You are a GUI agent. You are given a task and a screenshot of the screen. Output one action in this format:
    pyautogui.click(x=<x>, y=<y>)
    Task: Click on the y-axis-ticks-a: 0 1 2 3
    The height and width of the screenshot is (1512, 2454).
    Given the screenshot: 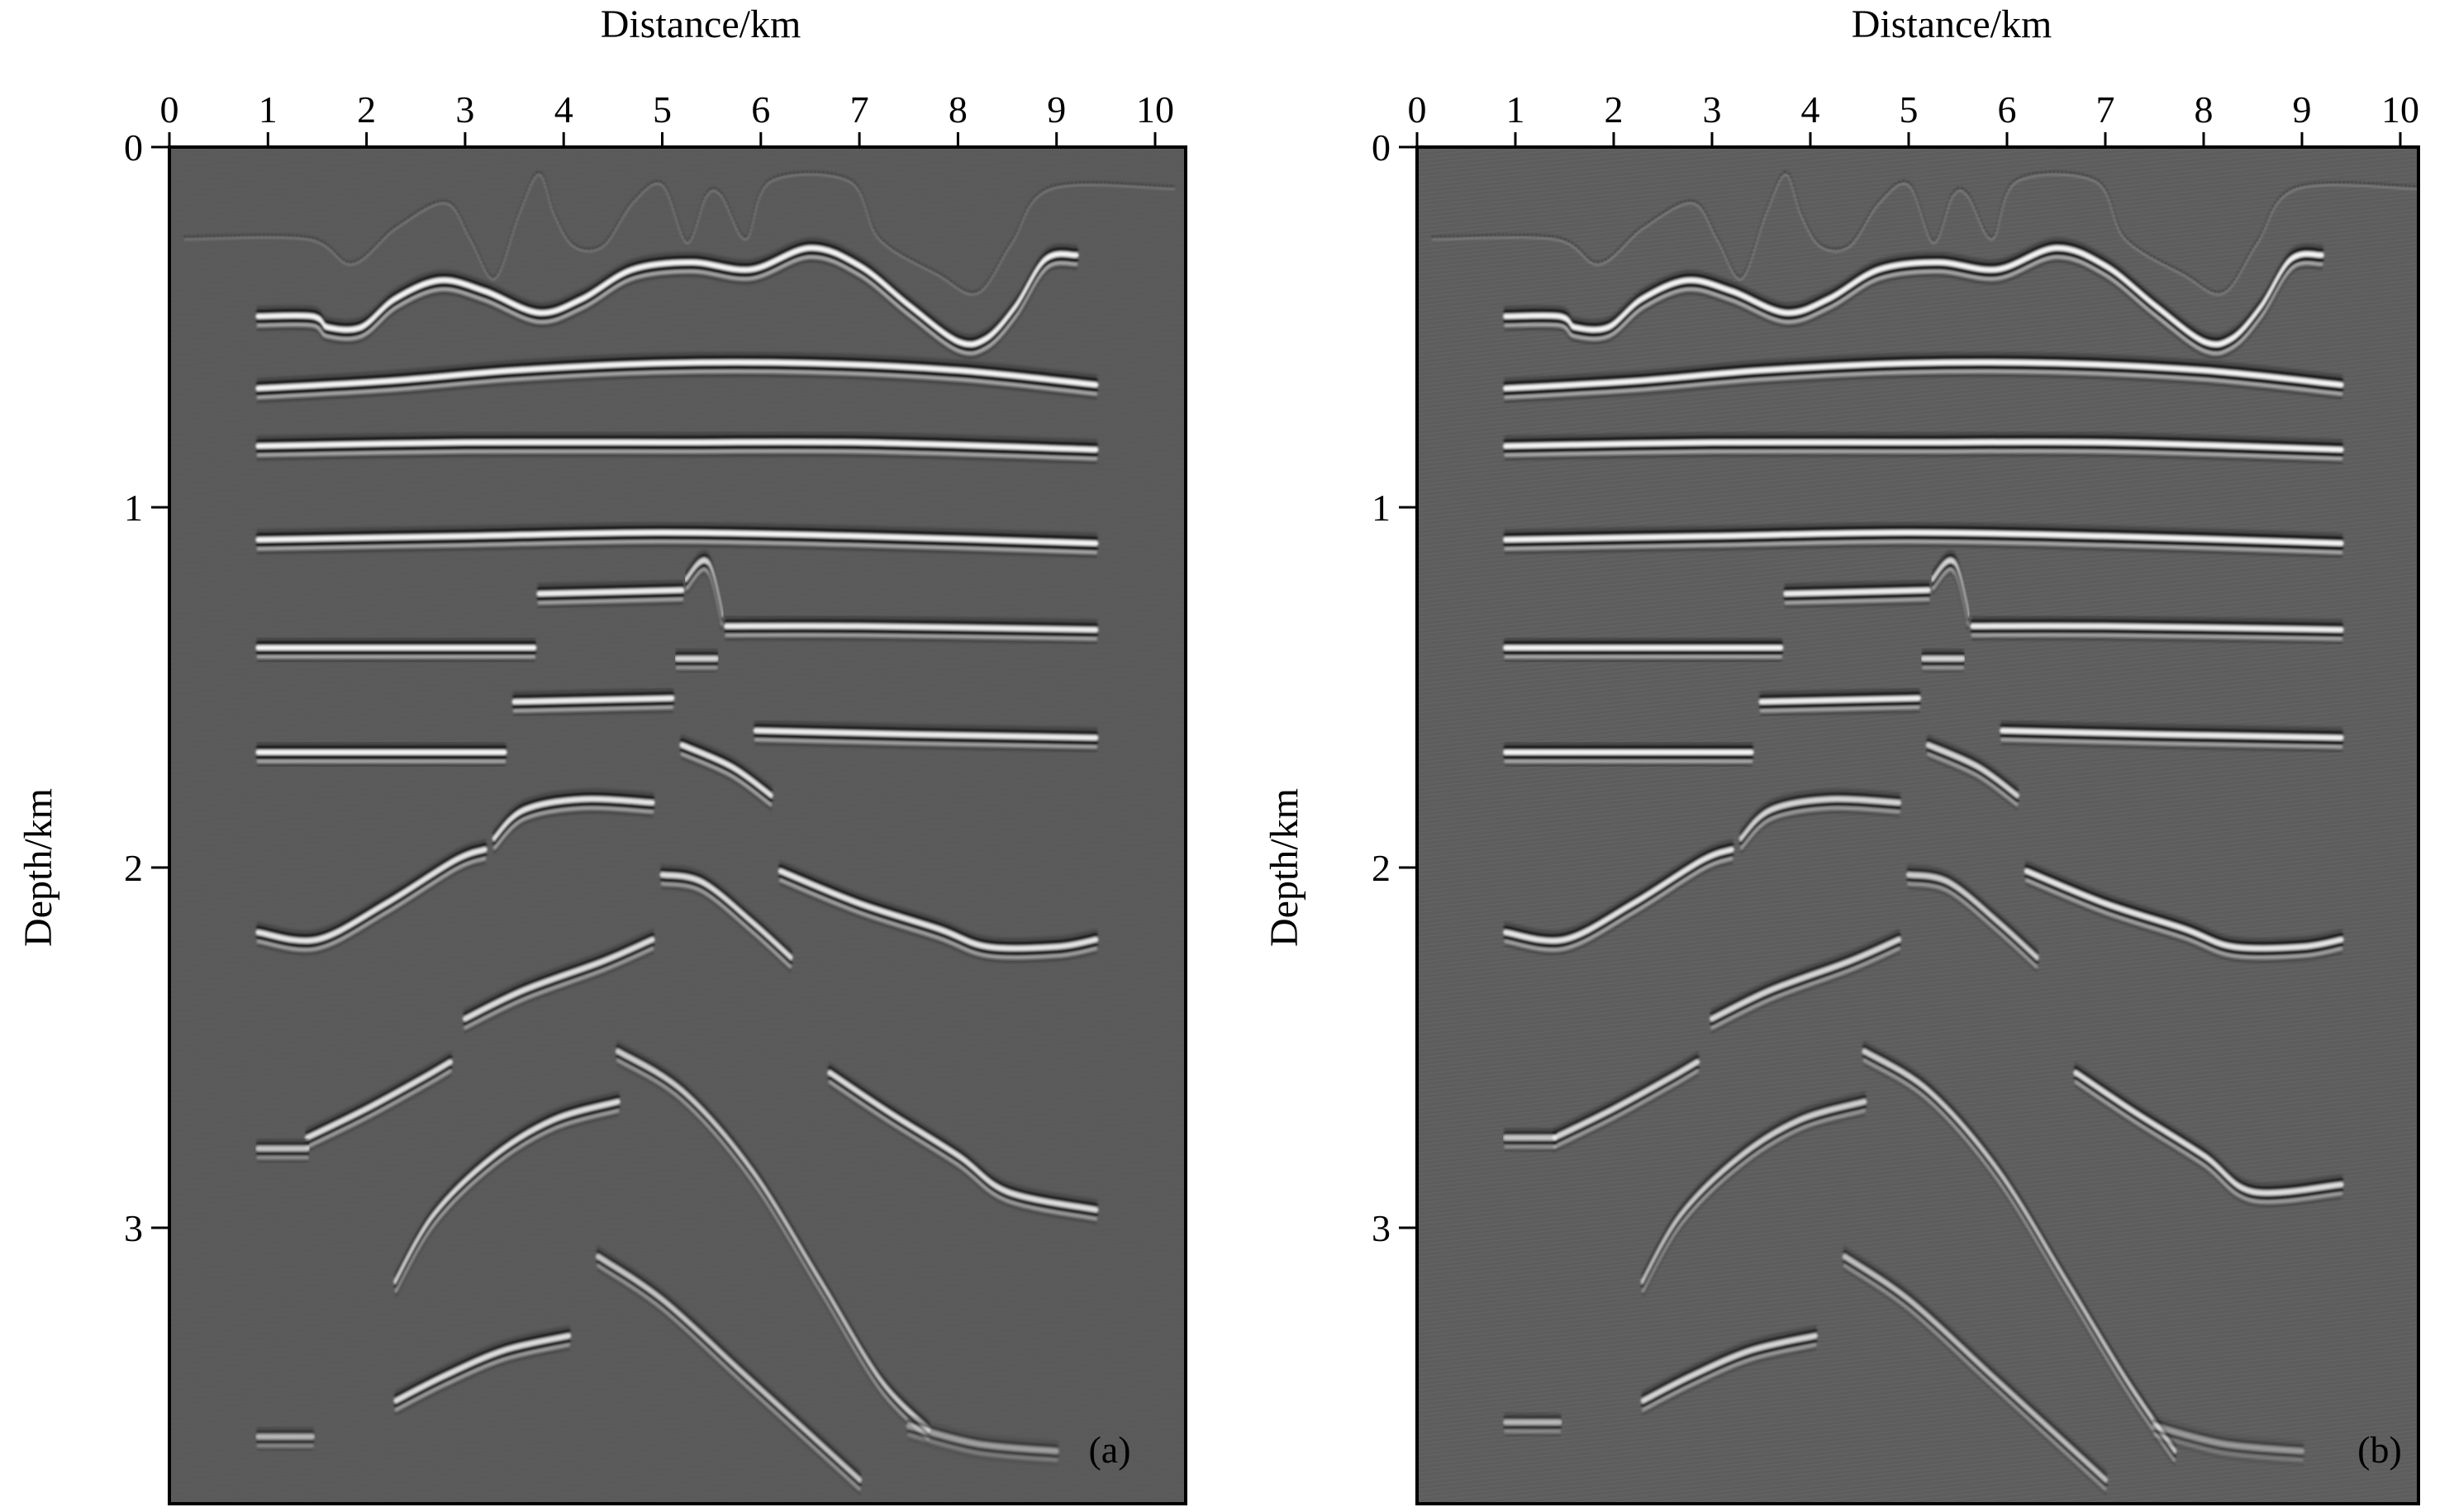 What is the action you would take?
    pyautogui.click(x=146, y=687)
    